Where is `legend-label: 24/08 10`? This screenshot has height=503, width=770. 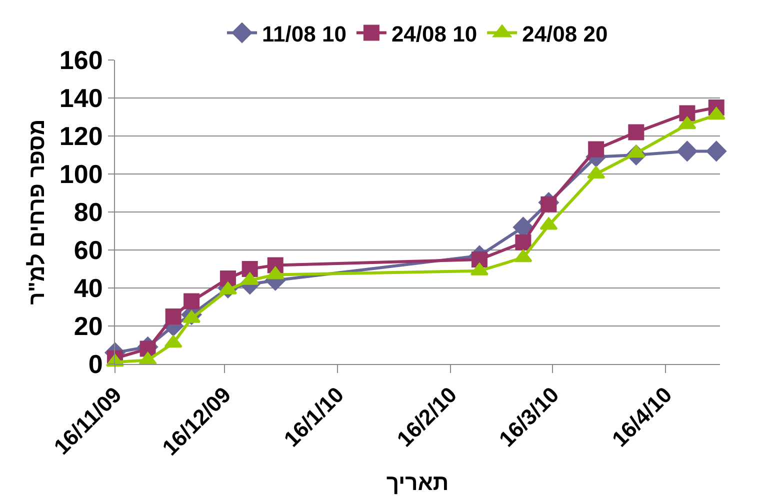 legend-label: 24/08 10 is located at coordinates (434, 33).